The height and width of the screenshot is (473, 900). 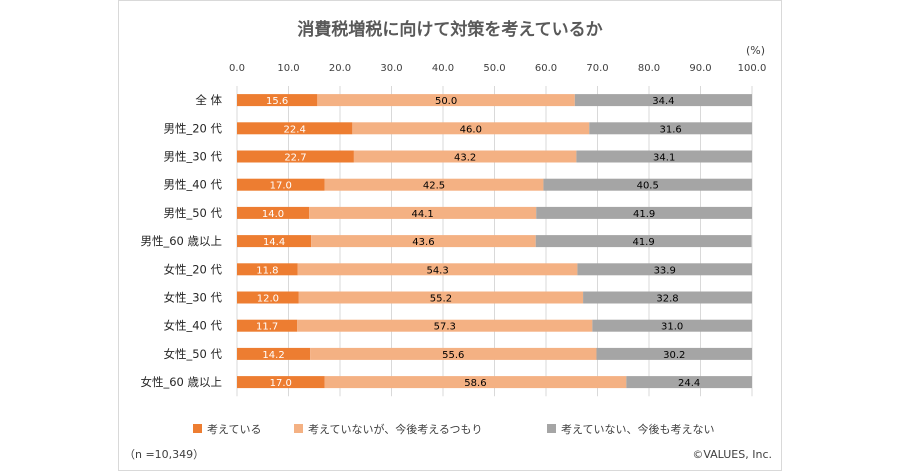 What do you see at coordinates (192, 213) in the screenshot?
I see `category-label: 男性_50 代` at bounding box center [192, 213].